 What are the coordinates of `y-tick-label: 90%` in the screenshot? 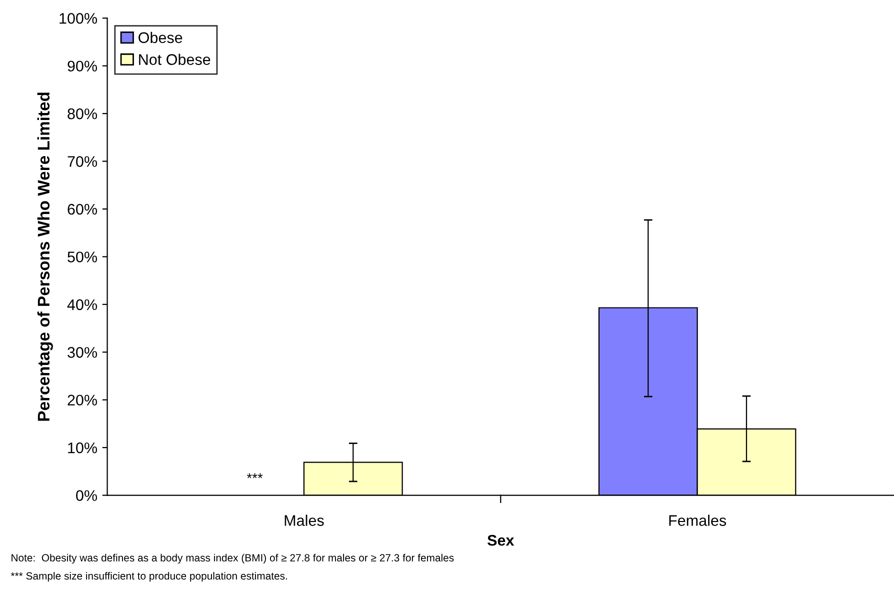 It's located at (83, 66).